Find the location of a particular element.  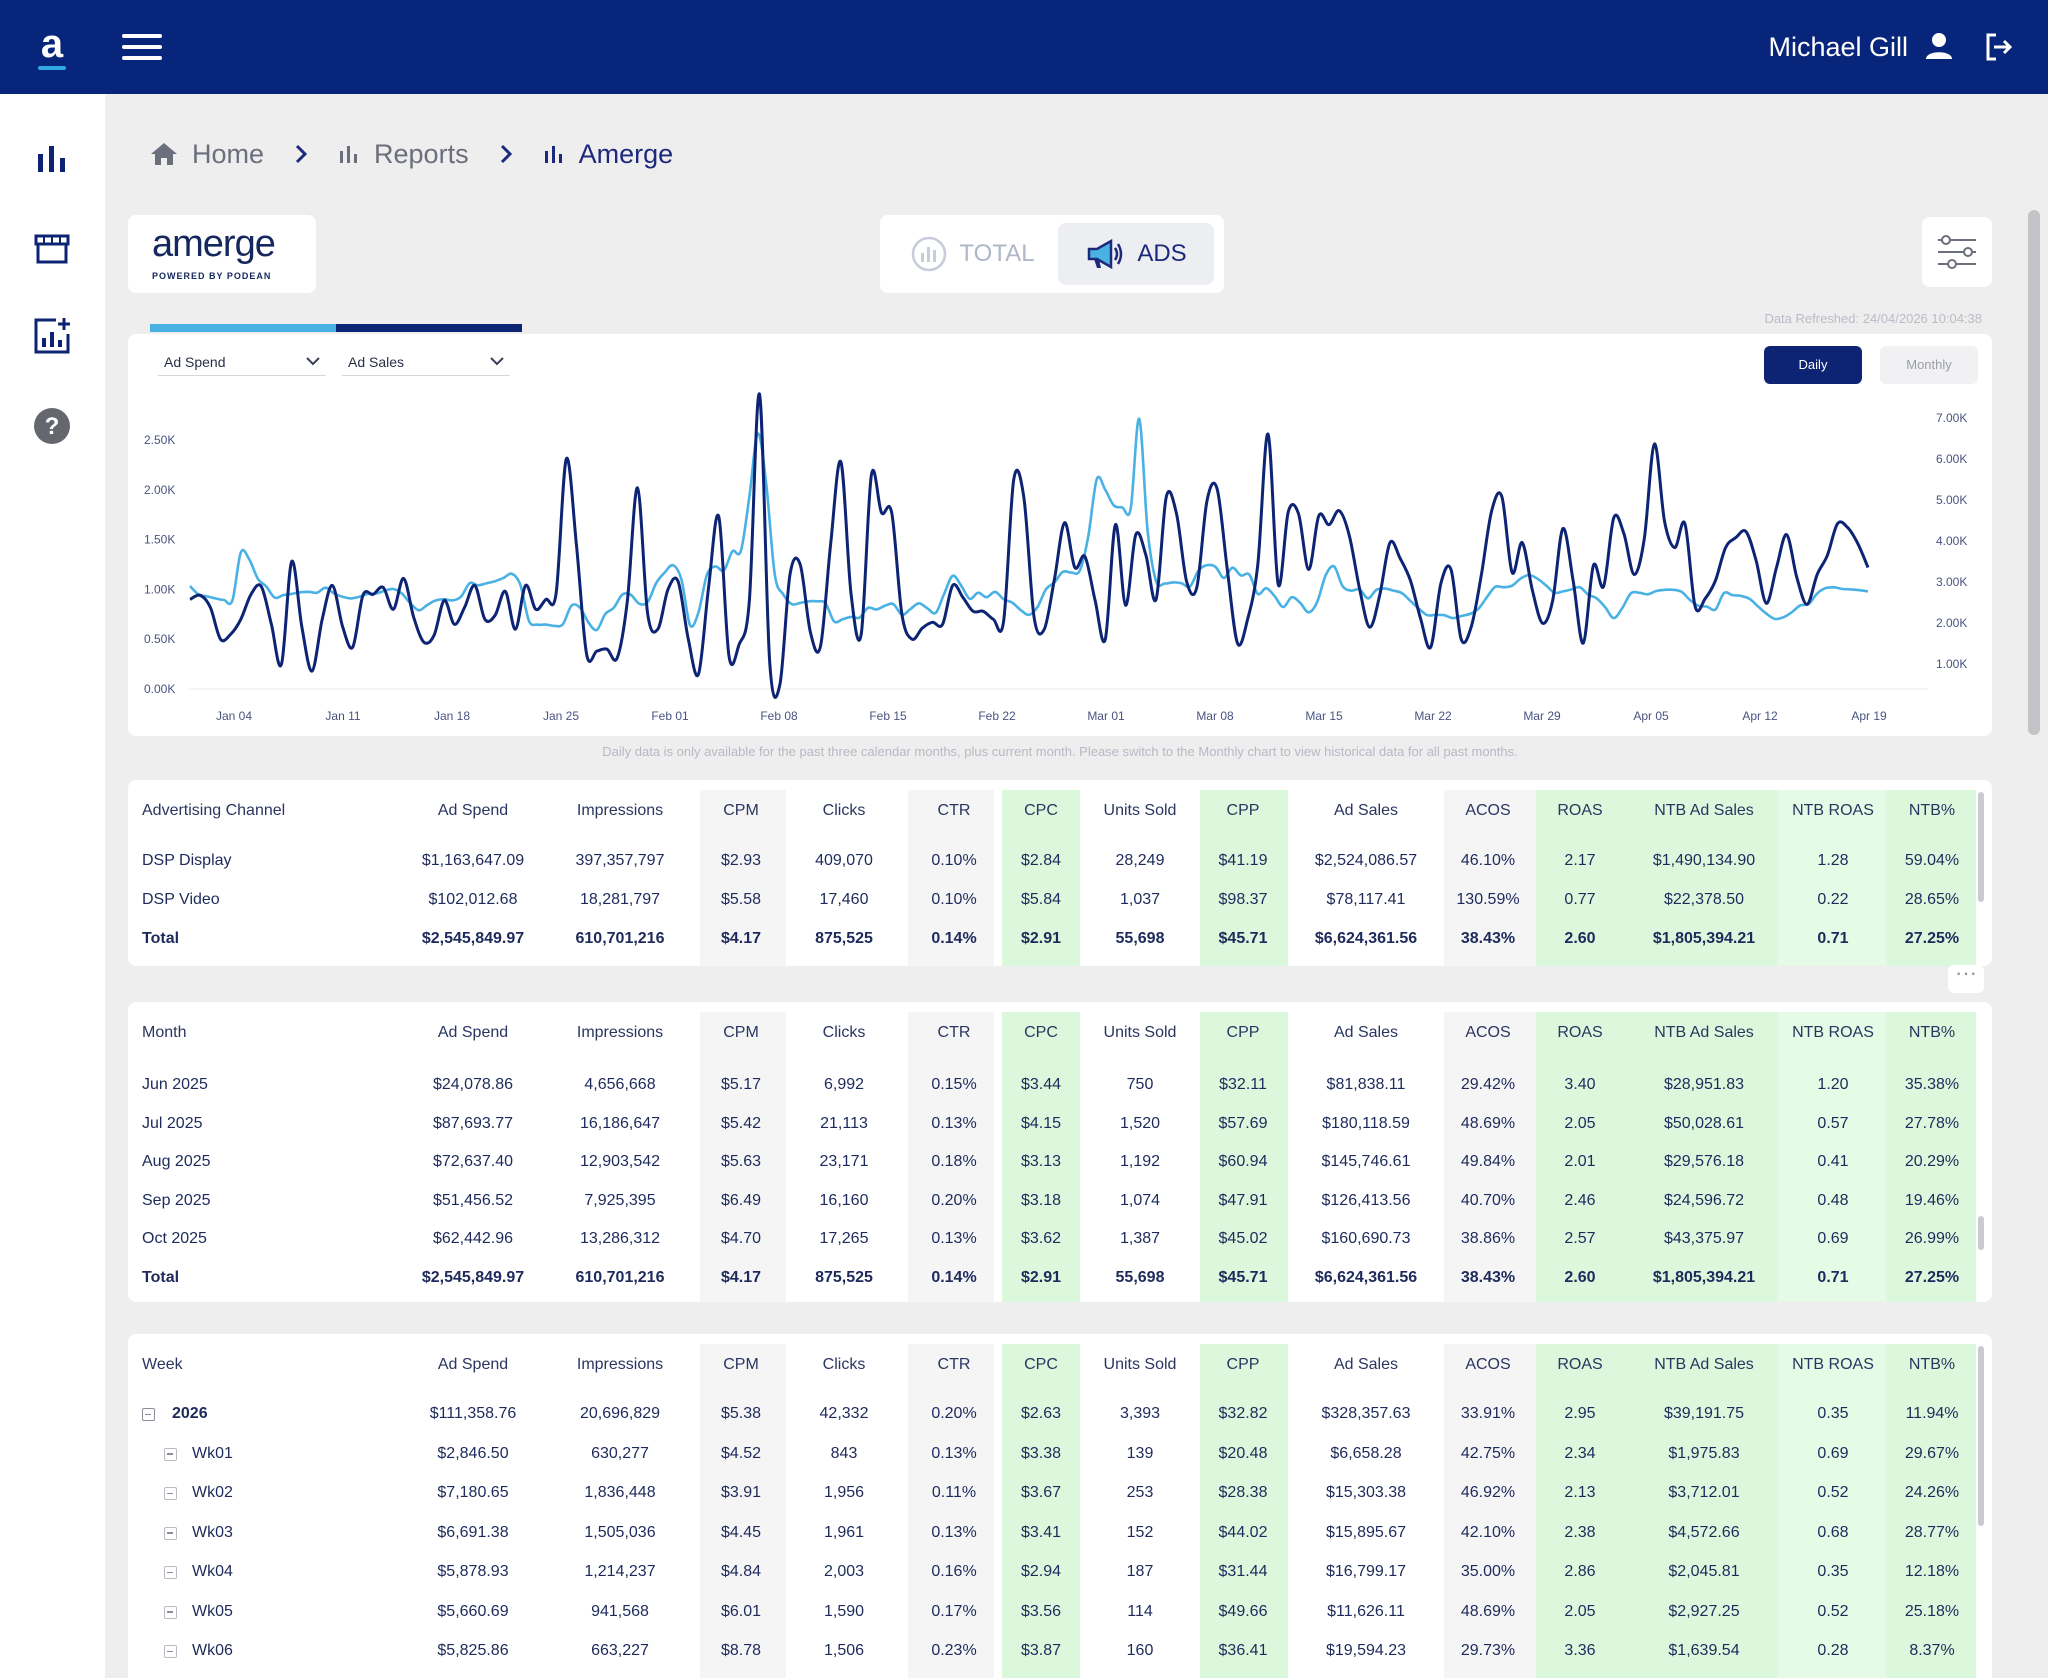

store-icon is located at coordinates (52, 248).